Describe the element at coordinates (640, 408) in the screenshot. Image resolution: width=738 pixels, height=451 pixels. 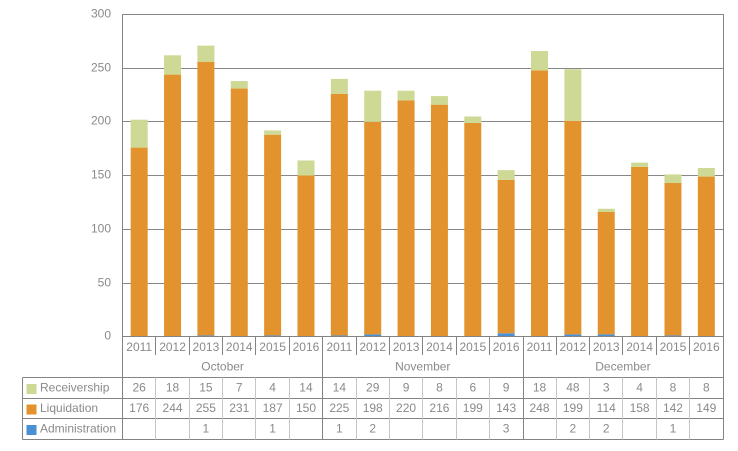
I see `svg-text: 158` at that location.